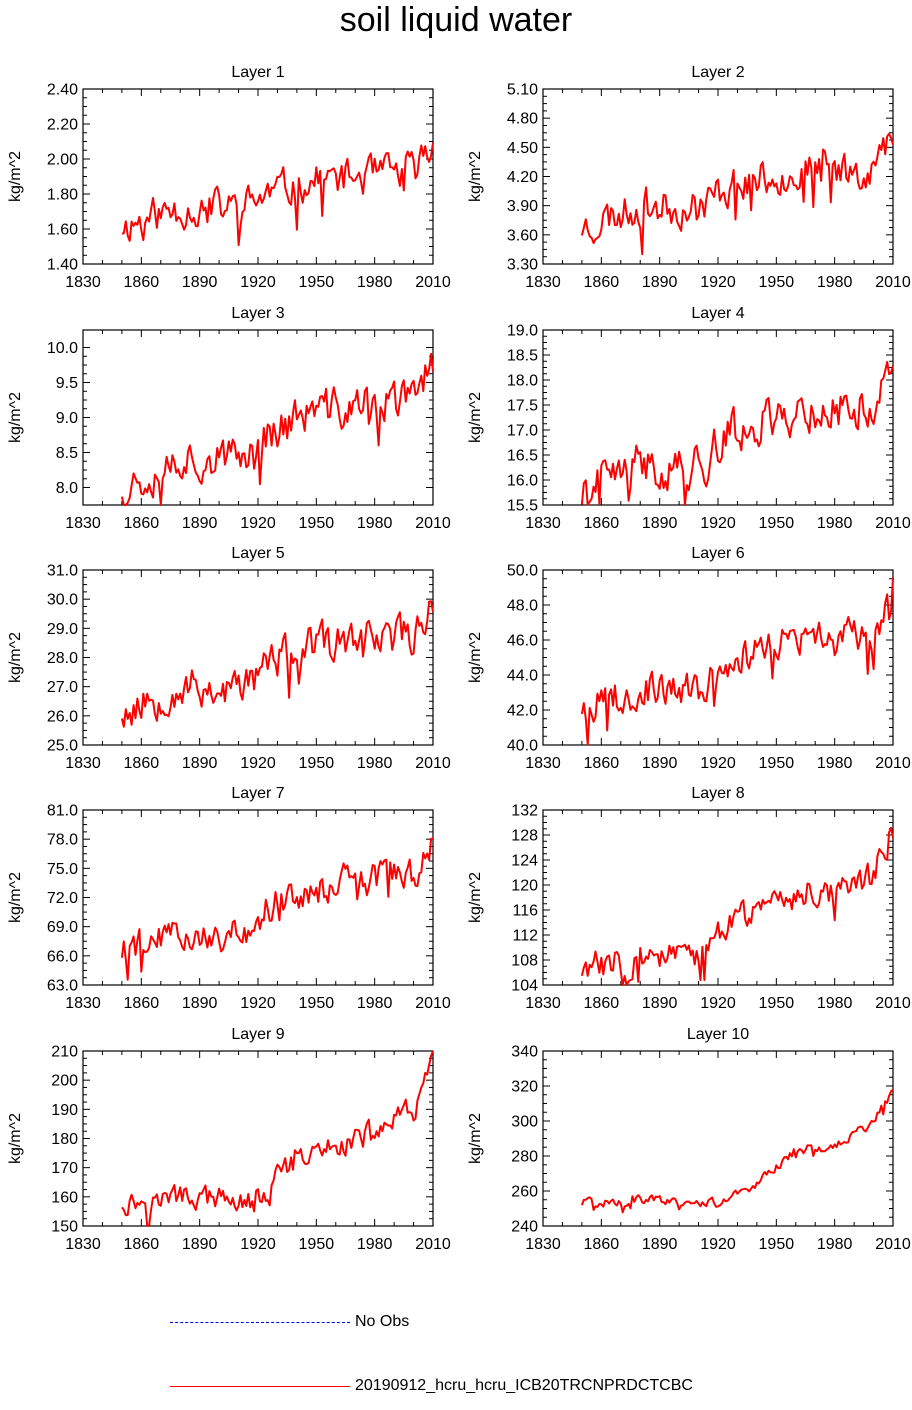 This screenshot has height=1410, width=912. What do you see at coordinates (62, 869) in the screenshot?
I see `y-tick-label: 75.0` at bounding box center [62, 869].